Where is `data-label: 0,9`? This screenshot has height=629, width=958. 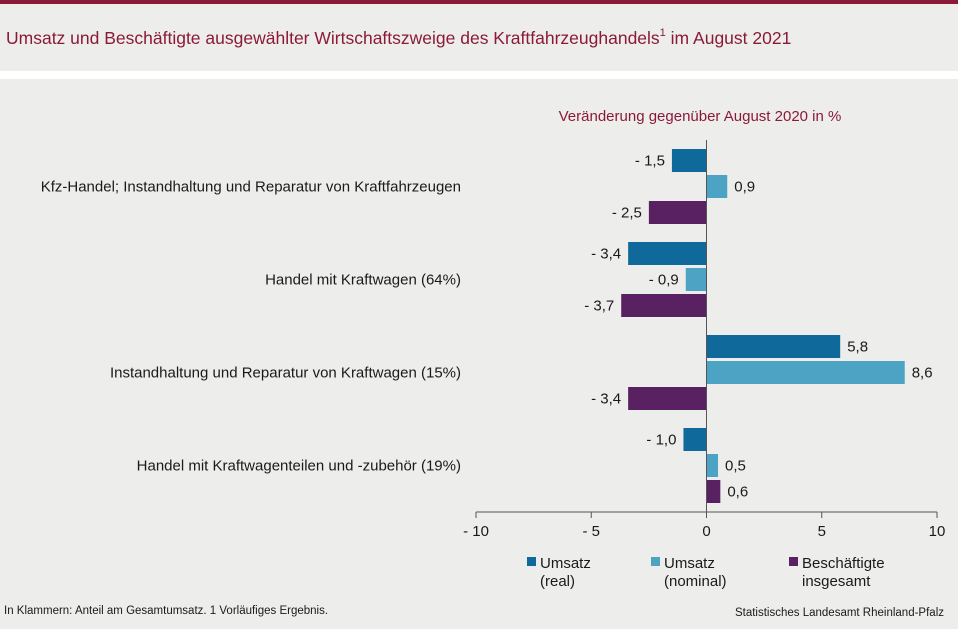
data-label: 0,9 is located at coordinates (744, 187).